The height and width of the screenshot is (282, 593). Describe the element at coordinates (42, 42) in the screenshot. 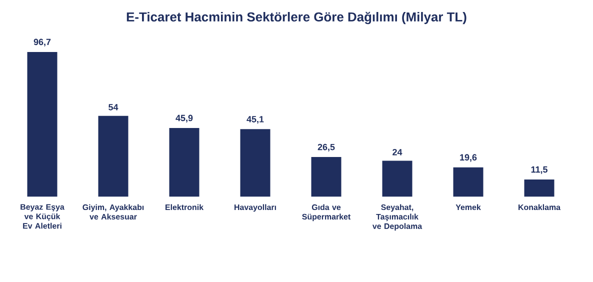

I see `data-label: 96,7` at that location.